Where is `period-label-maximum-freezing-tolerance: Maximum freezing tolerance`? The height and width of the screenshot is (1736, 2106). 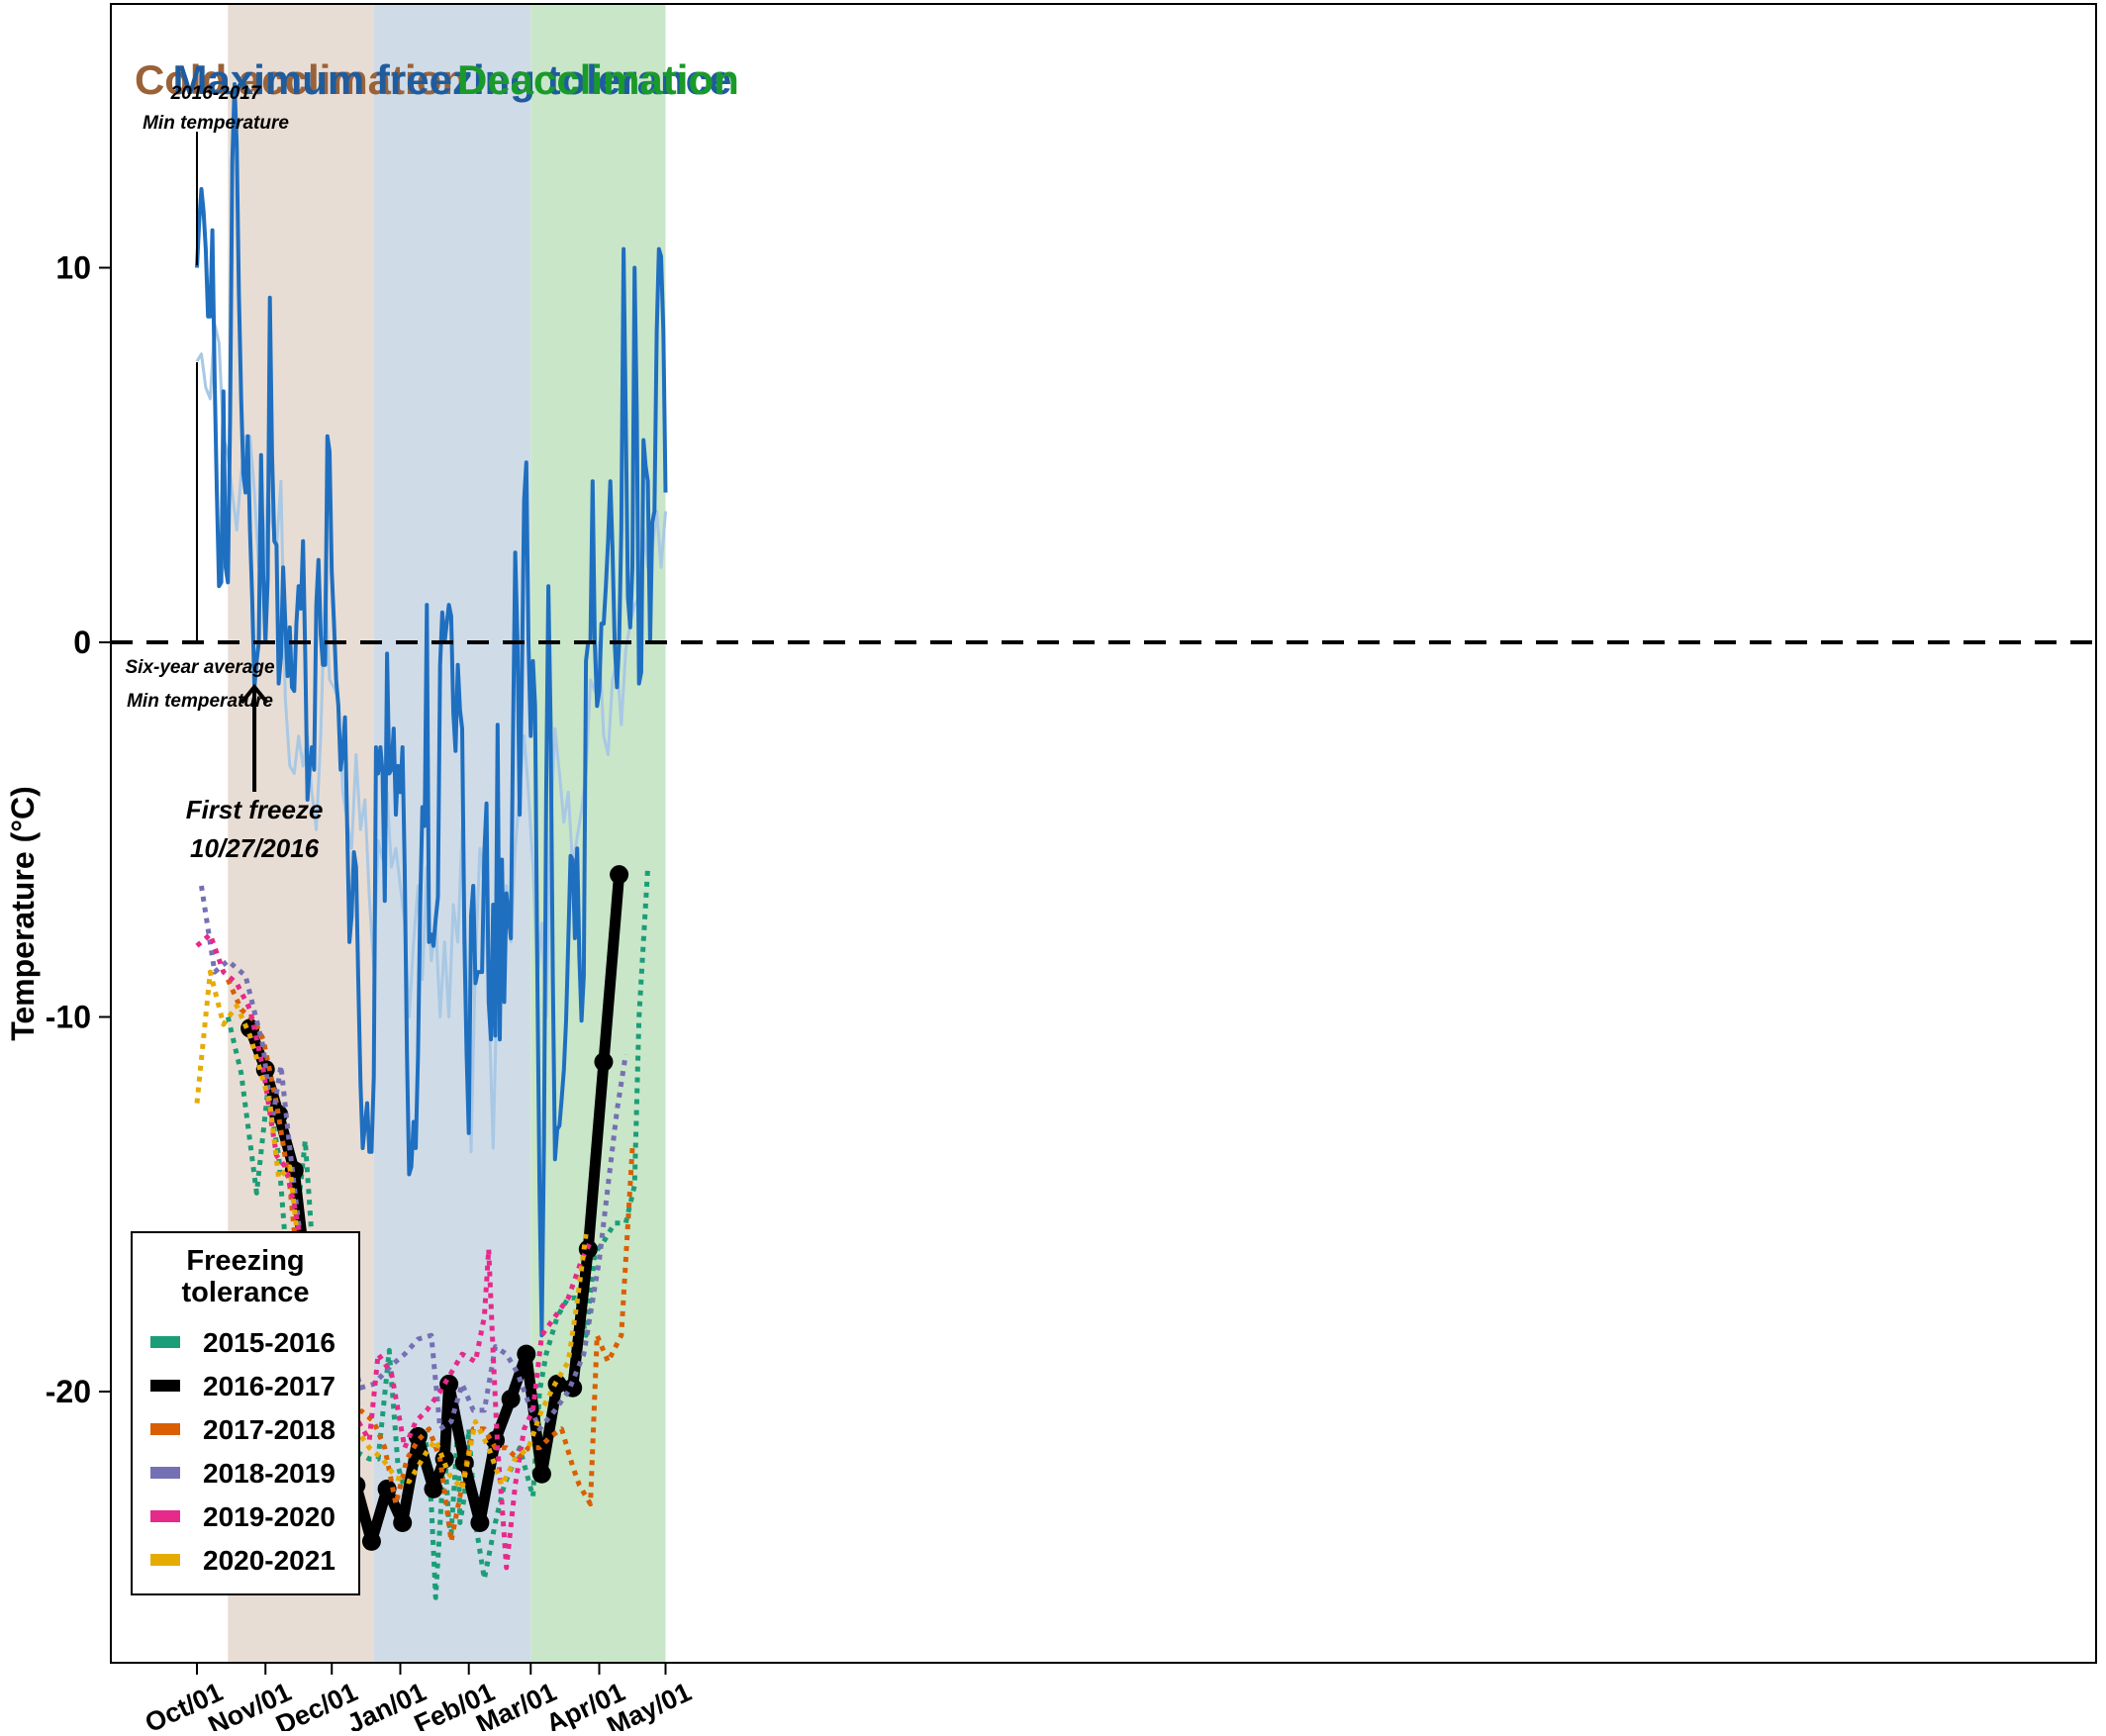
period-label-maximum-freezing-tolerance: Maximum freezing tolerance is located at coordinates (453, 79).